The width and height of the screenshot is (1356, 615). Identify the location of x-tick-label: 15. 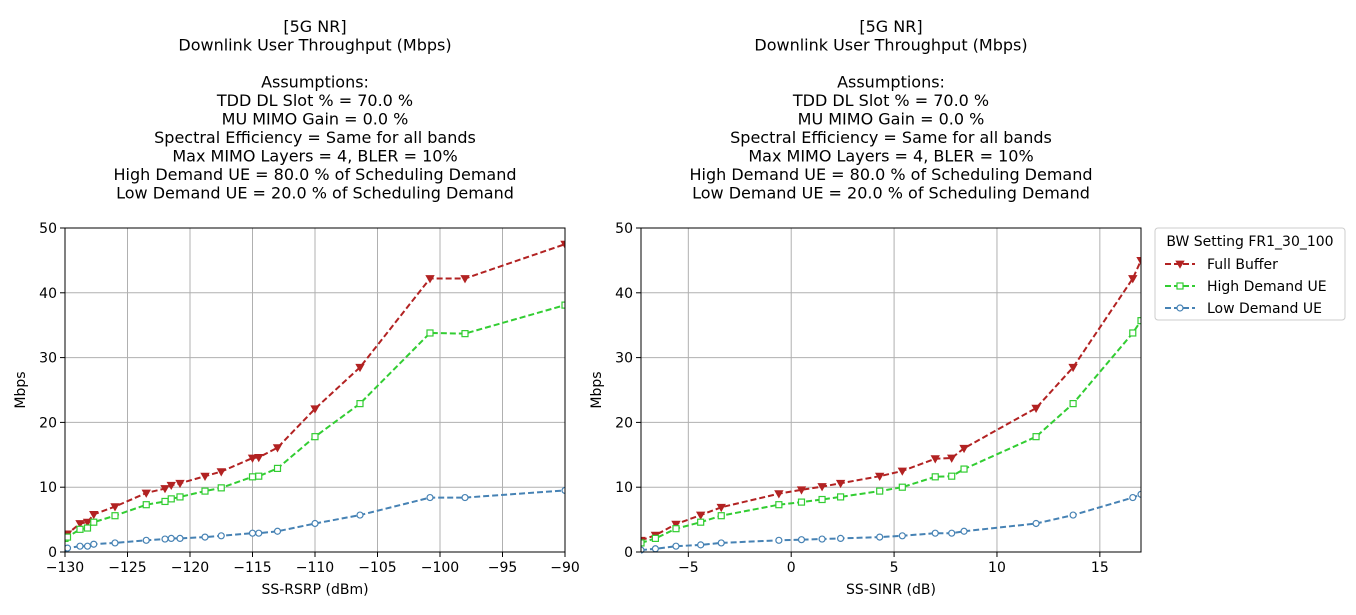
(1100, 568).